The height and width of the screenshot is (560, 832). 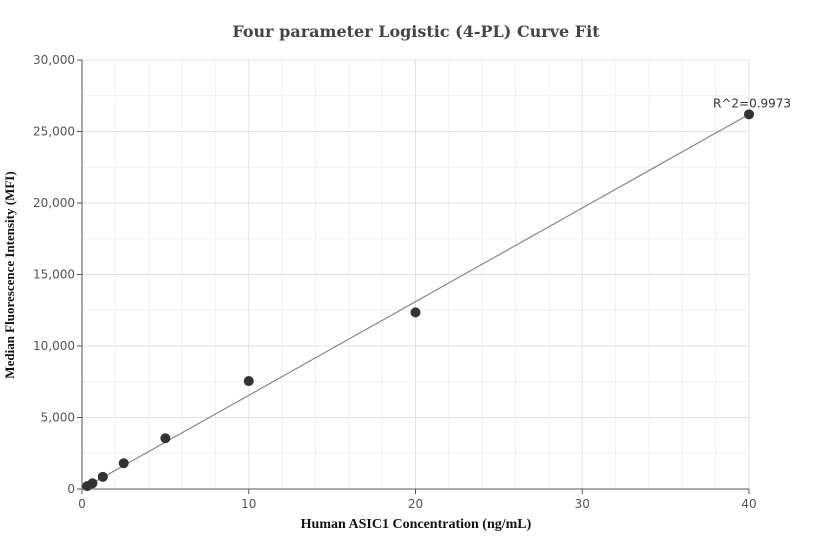 I want to click on x-tick-label: 0, so click(x=82, y=504).